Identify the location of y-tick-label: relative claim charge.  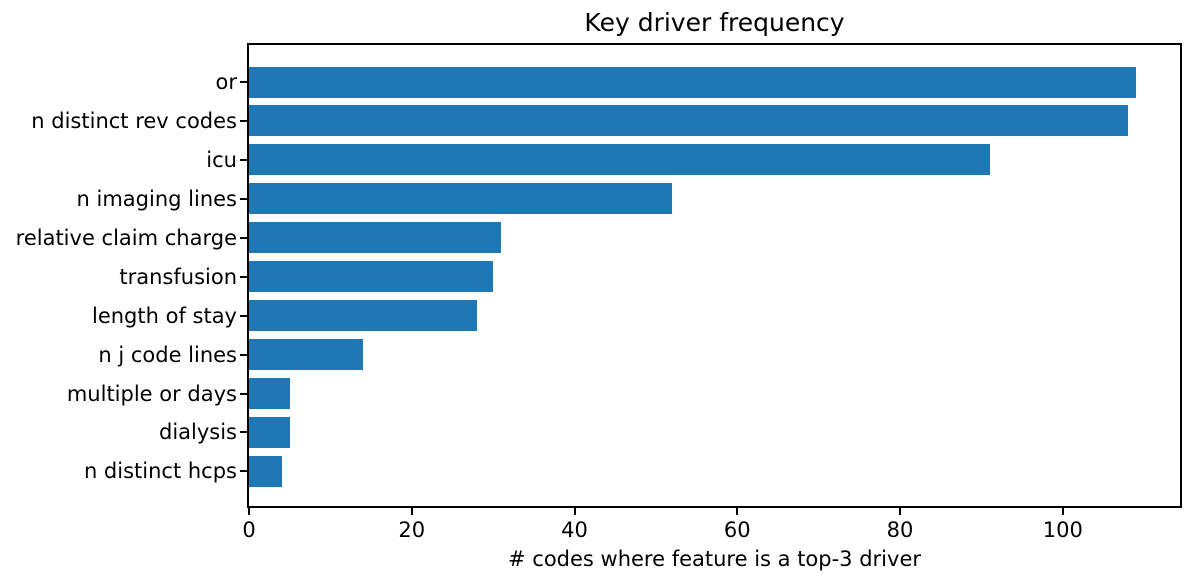
(126, 237).